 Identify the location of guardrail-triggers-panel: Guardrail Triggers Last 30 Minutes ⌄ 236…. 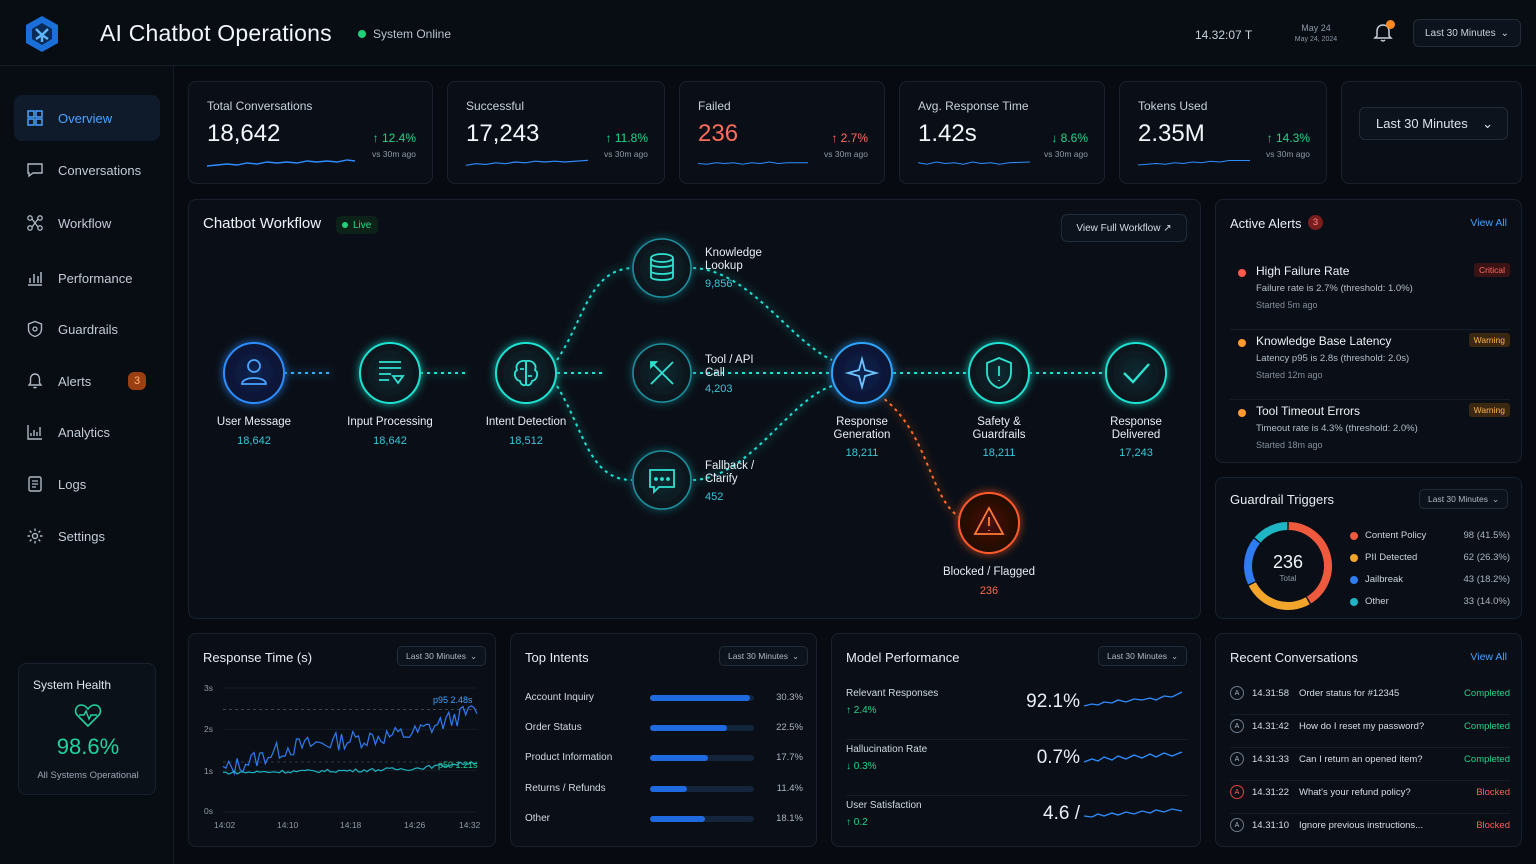
(1368, 548).